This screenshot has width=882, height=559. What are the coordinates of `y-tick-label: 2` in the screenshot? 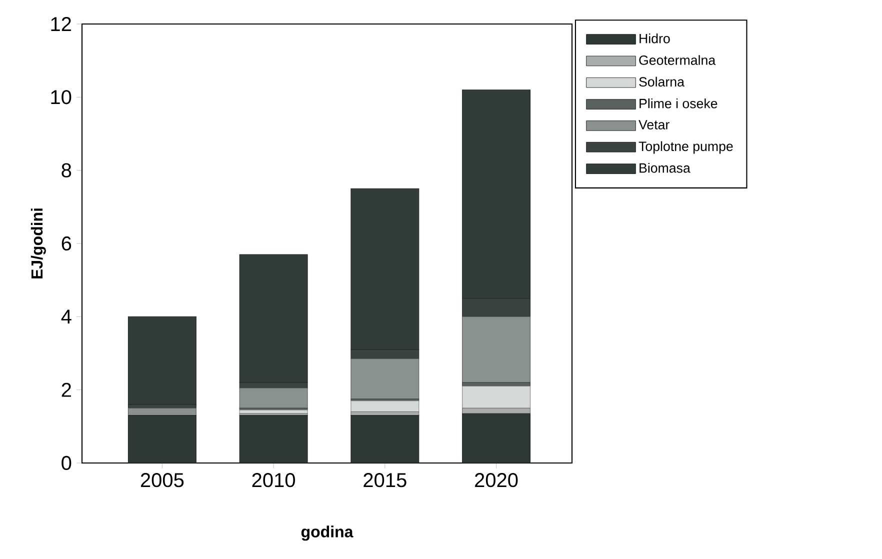 It's located at (66, 389).